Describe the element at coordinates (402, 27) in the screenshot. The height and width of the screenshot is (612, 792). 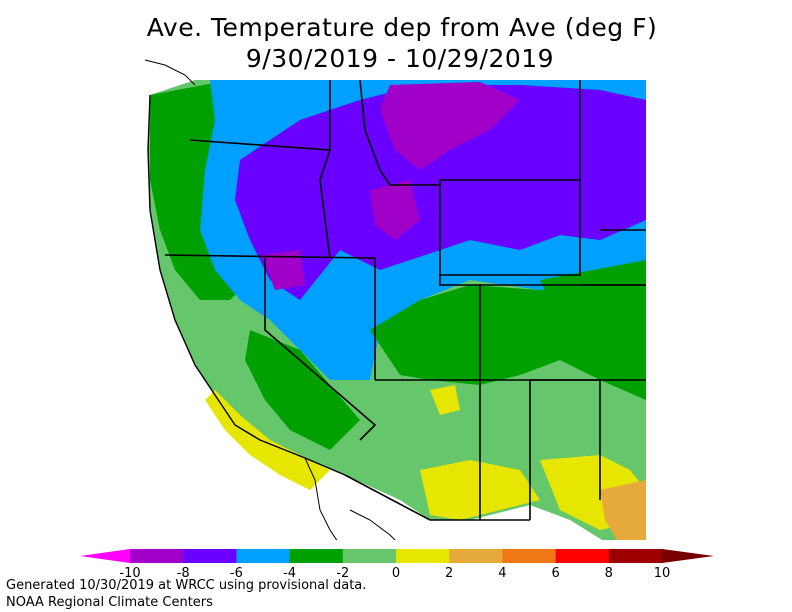
I see `map-title: Ave. Temperature dep from Ave (deg F)` at that location.